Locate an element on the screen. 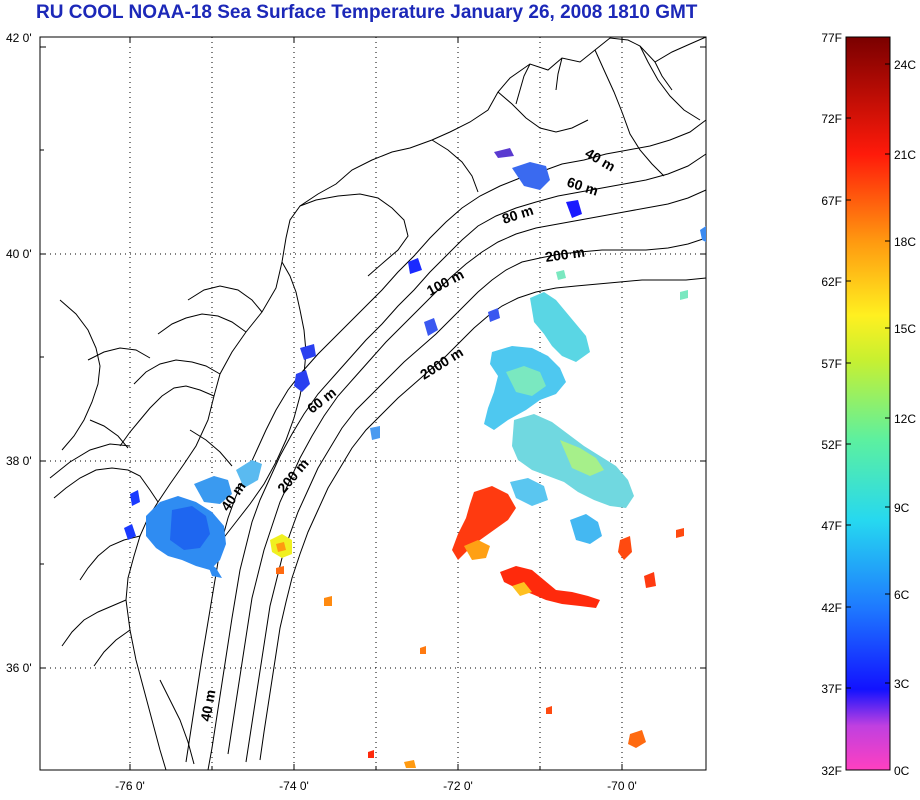 The height and width of the screenshot is (800, 920). colorbar-label-57f: 57F is located at coordinates (831, 364).